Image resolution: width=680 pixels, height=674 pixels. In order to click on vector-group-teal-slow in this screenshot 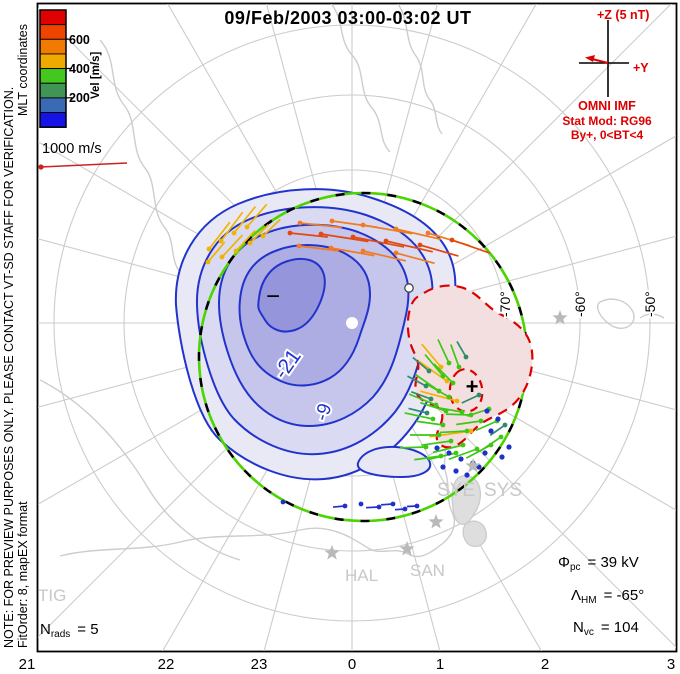, I will do `click(457, 388)`.